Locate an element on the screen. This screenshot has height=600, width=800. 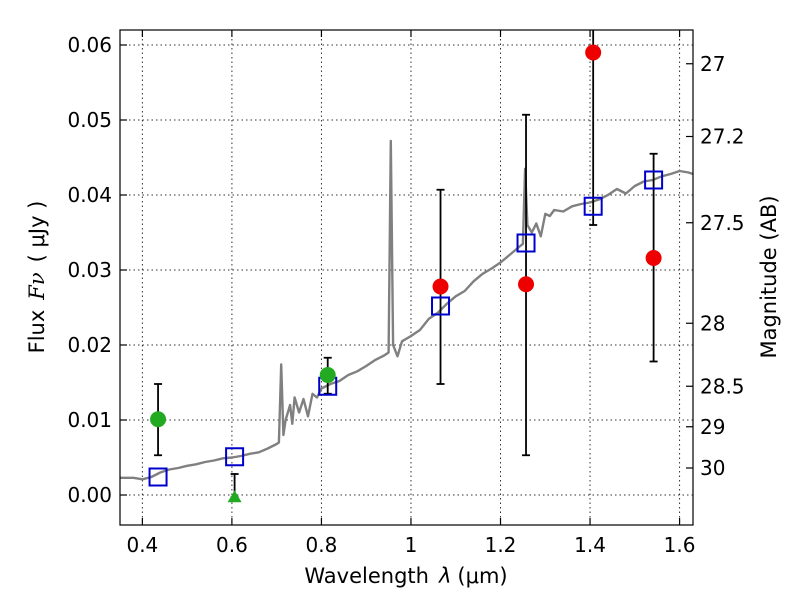
y2-axis: 27 27.2 27.5 28 28.5 29 30 is located at coordinates (715, 266).